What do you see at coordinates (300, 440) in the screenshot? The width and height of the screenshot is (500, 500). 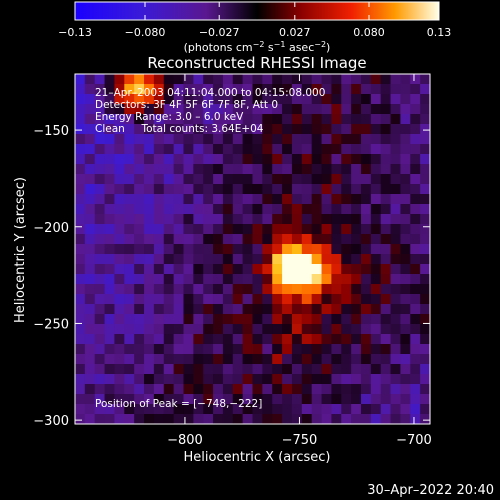 I see `x-tick-label: −750` at bounding box center [300, 440].